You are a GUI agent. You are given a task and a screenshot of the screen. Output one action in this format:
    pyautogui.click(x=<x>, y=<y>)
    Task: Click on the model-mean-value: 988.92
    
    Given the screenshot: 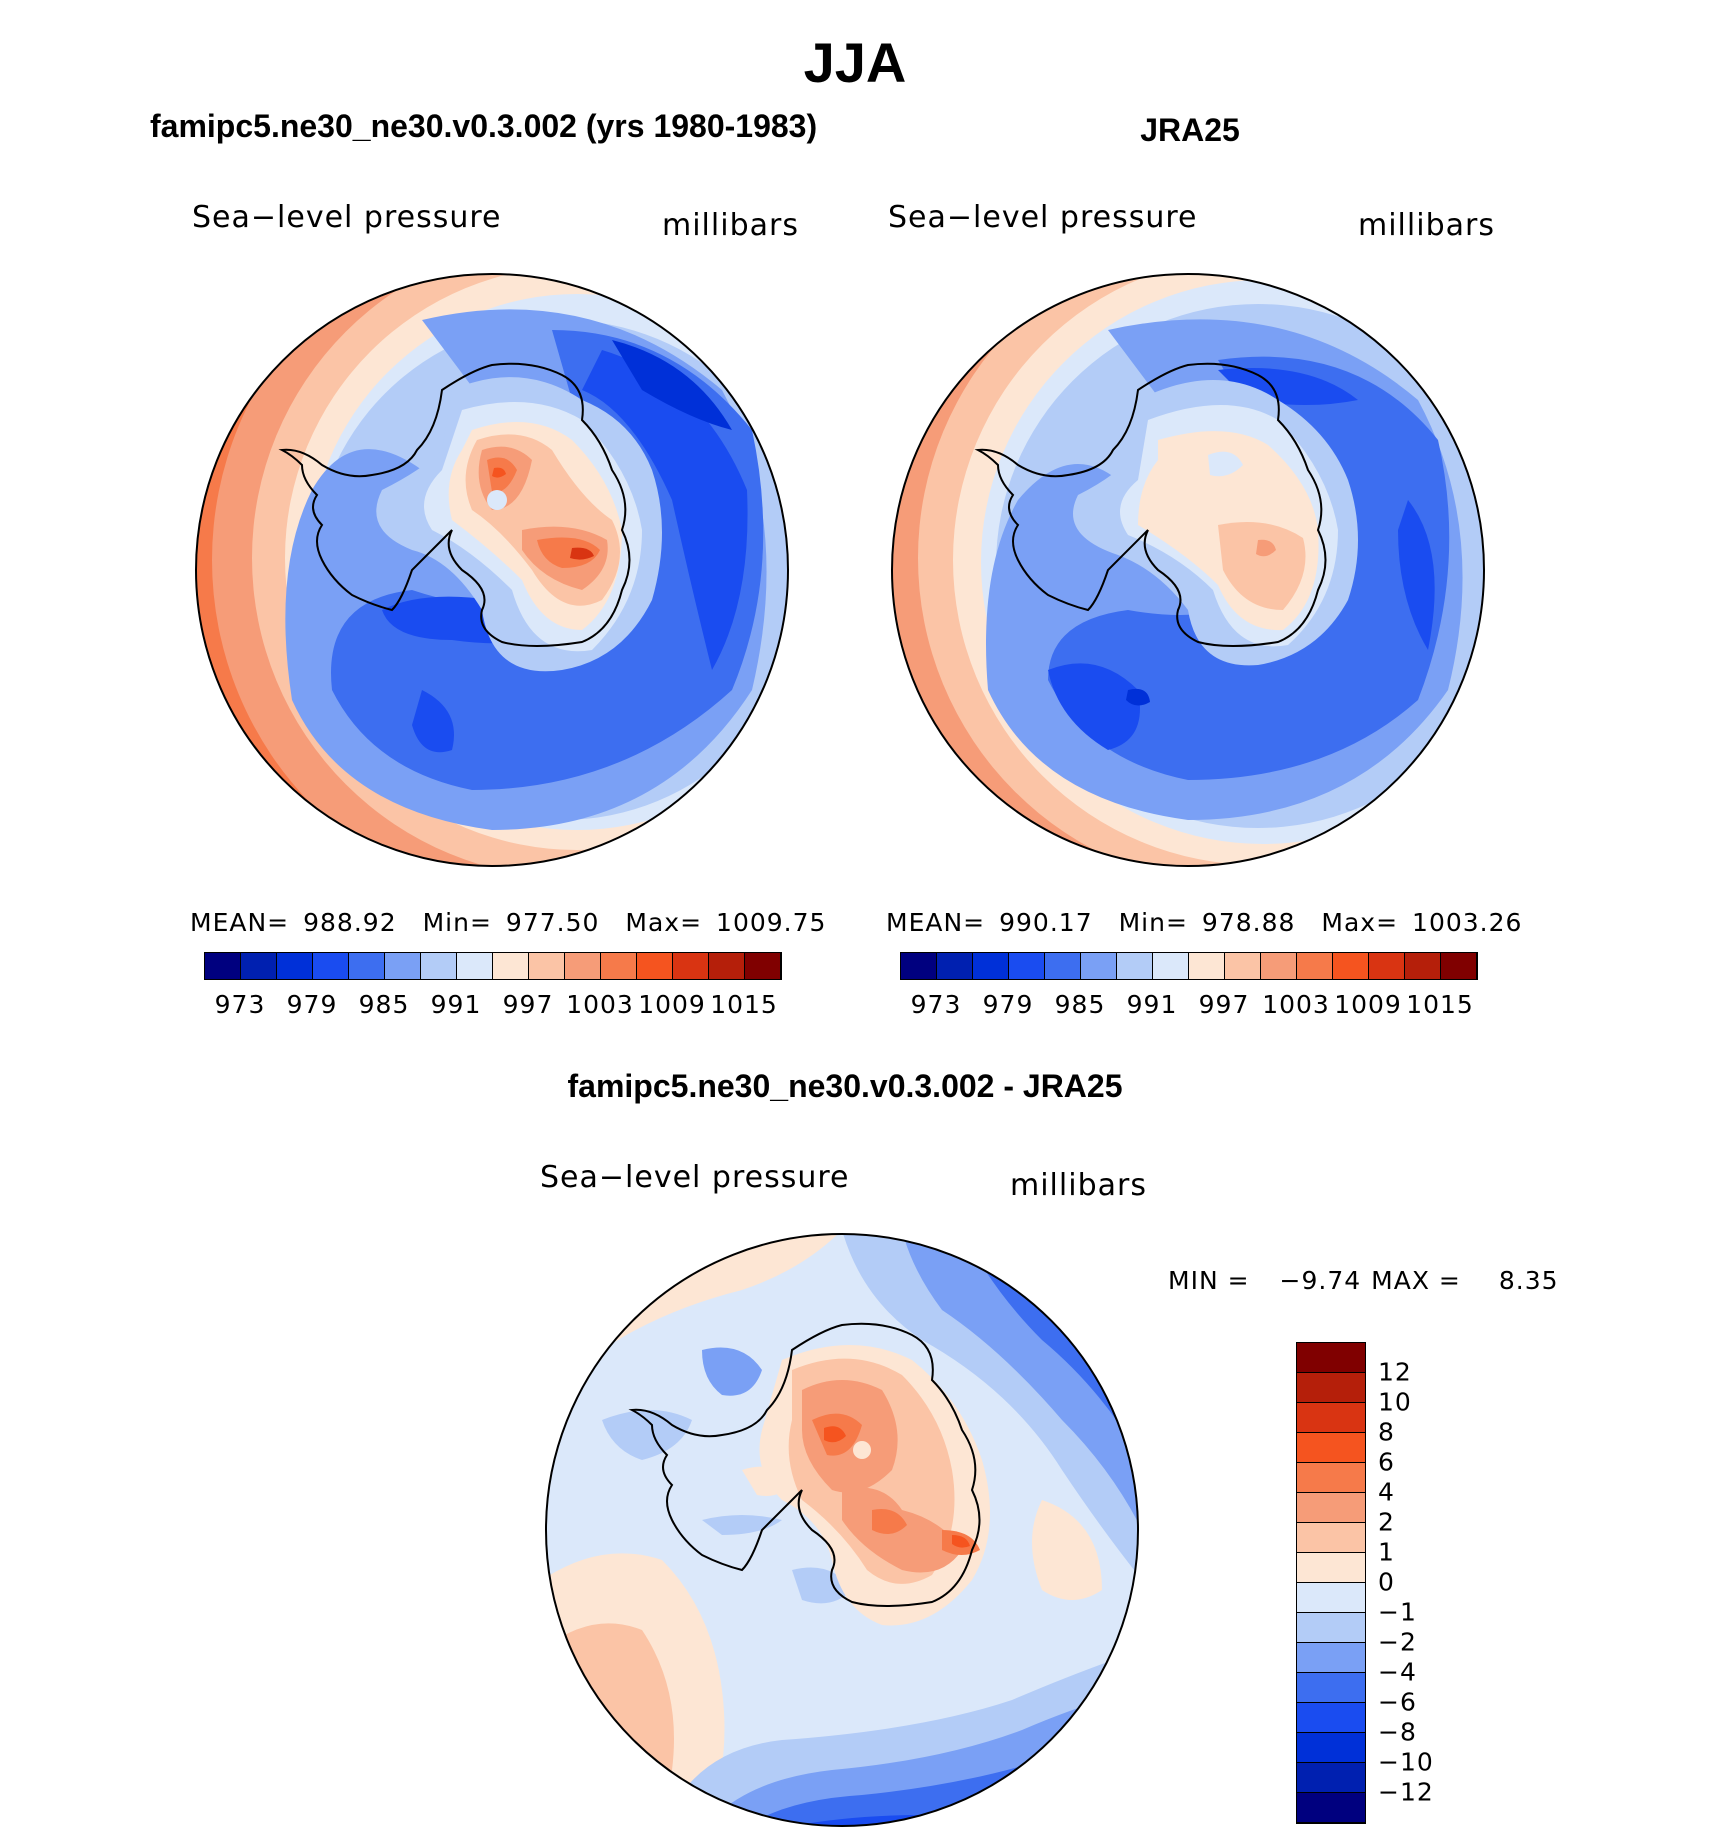 What is the action you would take?
    pyautogui.click(x=350, y=922)
    